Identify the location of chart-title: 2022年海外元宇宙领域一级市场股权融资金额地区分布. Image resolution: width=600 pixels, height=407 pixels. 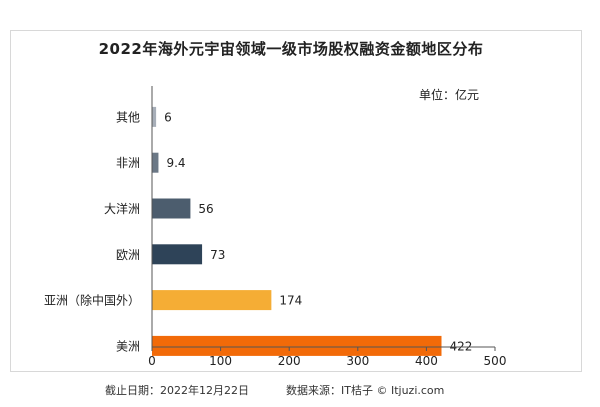
(291, 49).